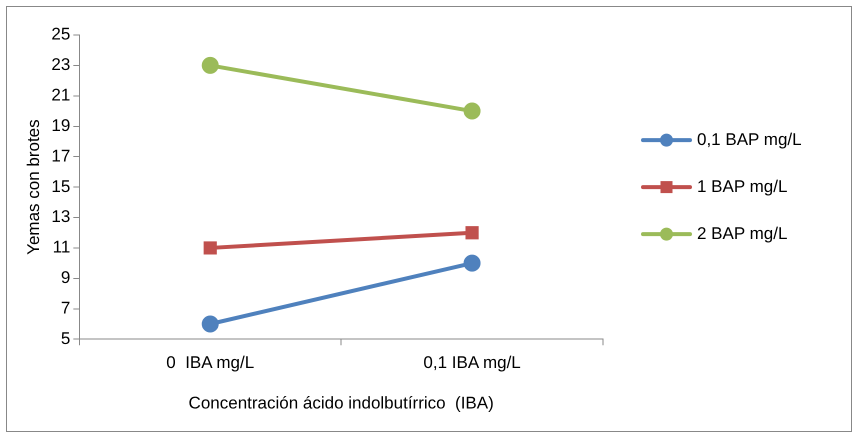  What do you see at coordinates (60, 216) in the screenshot?
I see `y-tick-label: 13` at bounding box center [60, 216].